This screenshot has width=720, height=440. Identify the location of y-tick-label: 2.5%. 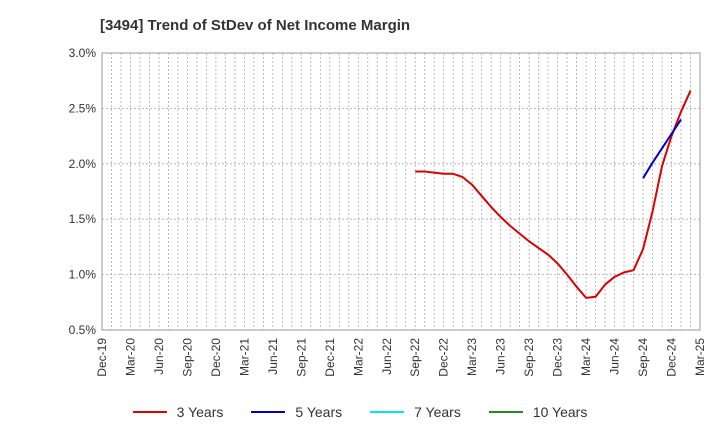
(83, 108).